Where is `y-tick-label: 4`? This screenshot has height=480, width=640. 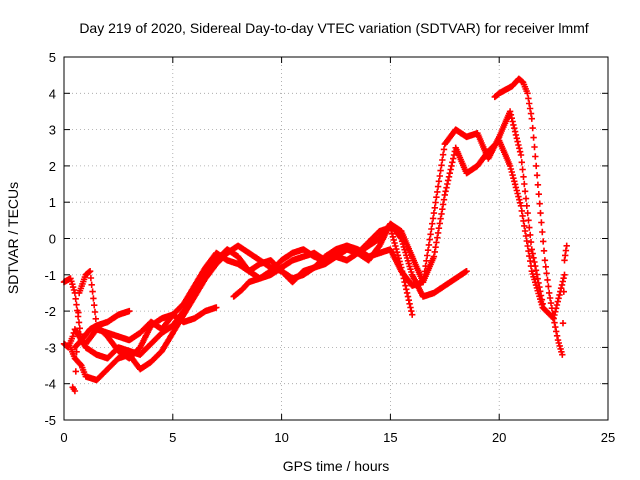 y-tick-label: 4 is located at coordinates (52, 93).